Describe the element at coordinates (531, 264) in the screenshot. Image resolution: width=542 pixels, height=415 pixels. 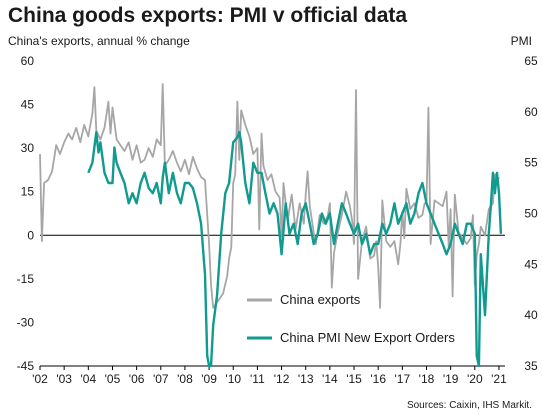
I see `right-tick-label: 45` at that location.